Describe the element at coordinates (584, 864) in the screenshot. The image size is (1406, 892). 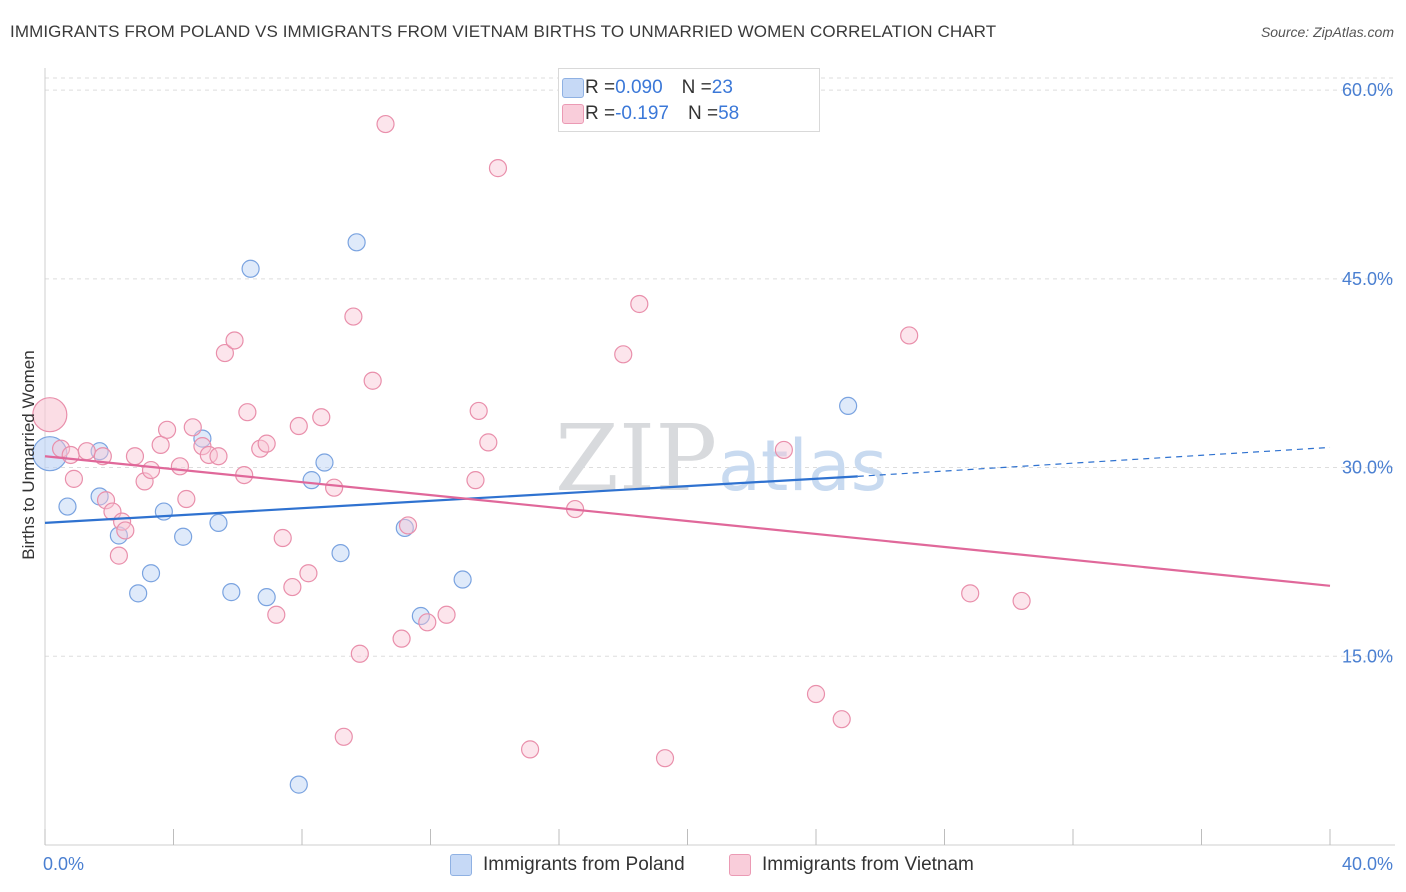
I see `poland-legend-label: Immigrants from Poland` at that location.